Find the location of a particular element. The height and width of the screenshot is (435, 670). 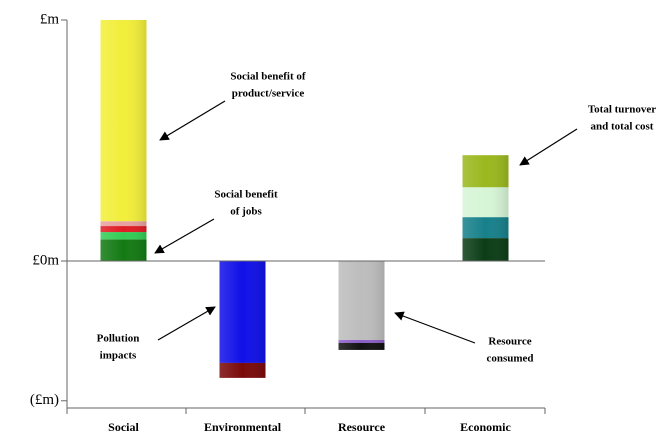

annotation: Social benefit is located at coordinates (246, 195).